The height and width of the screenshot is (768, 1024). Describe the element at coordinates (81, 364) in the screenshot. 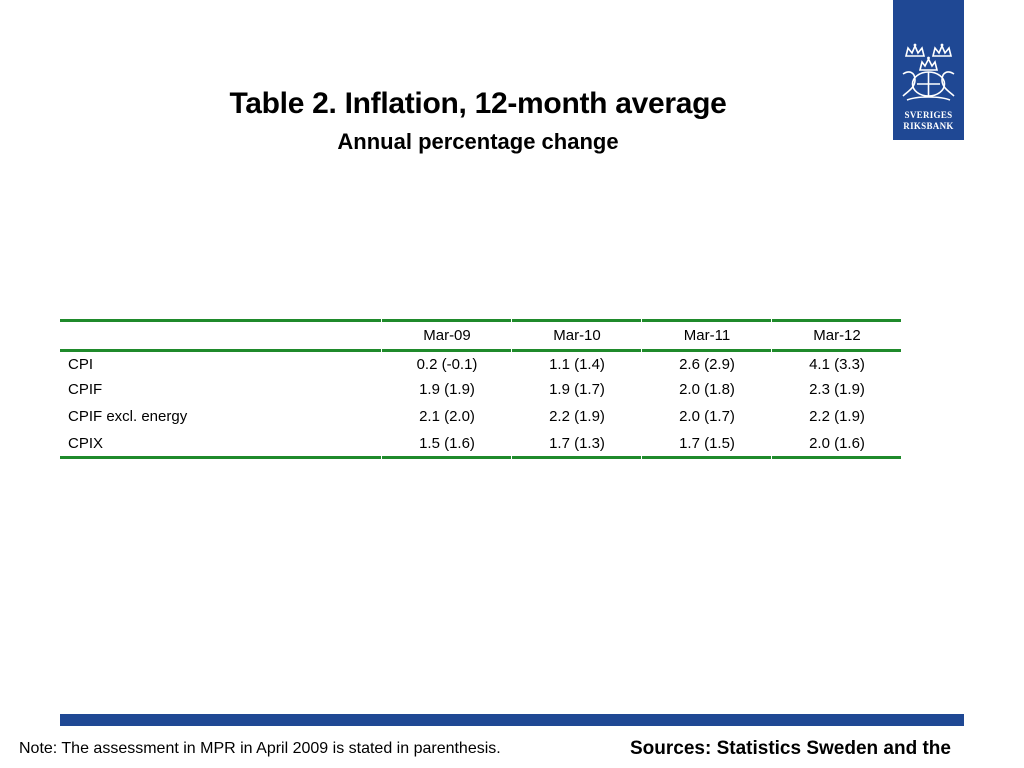

I see `row-label: CPI` at that location.